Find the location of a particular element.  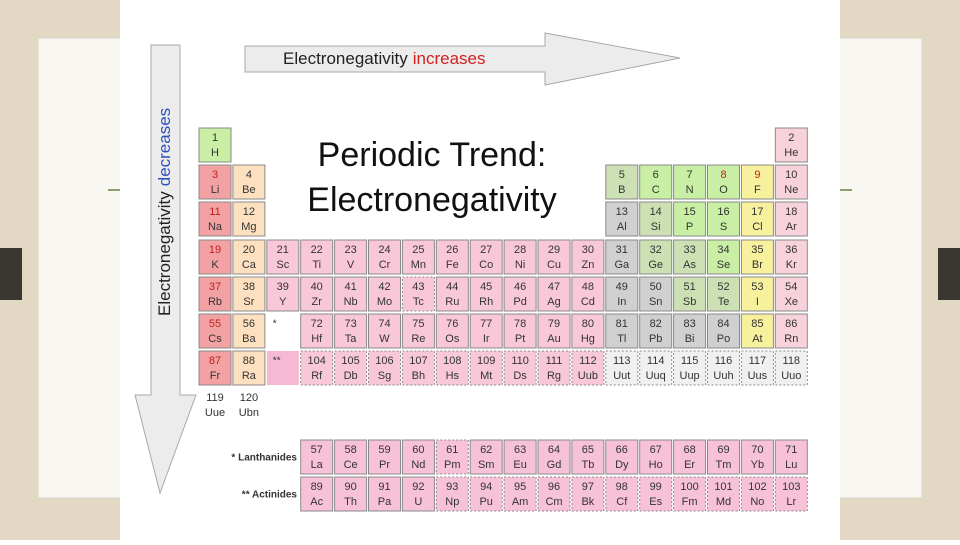

element-symbol: Hs is located at coordinates (453, 376).